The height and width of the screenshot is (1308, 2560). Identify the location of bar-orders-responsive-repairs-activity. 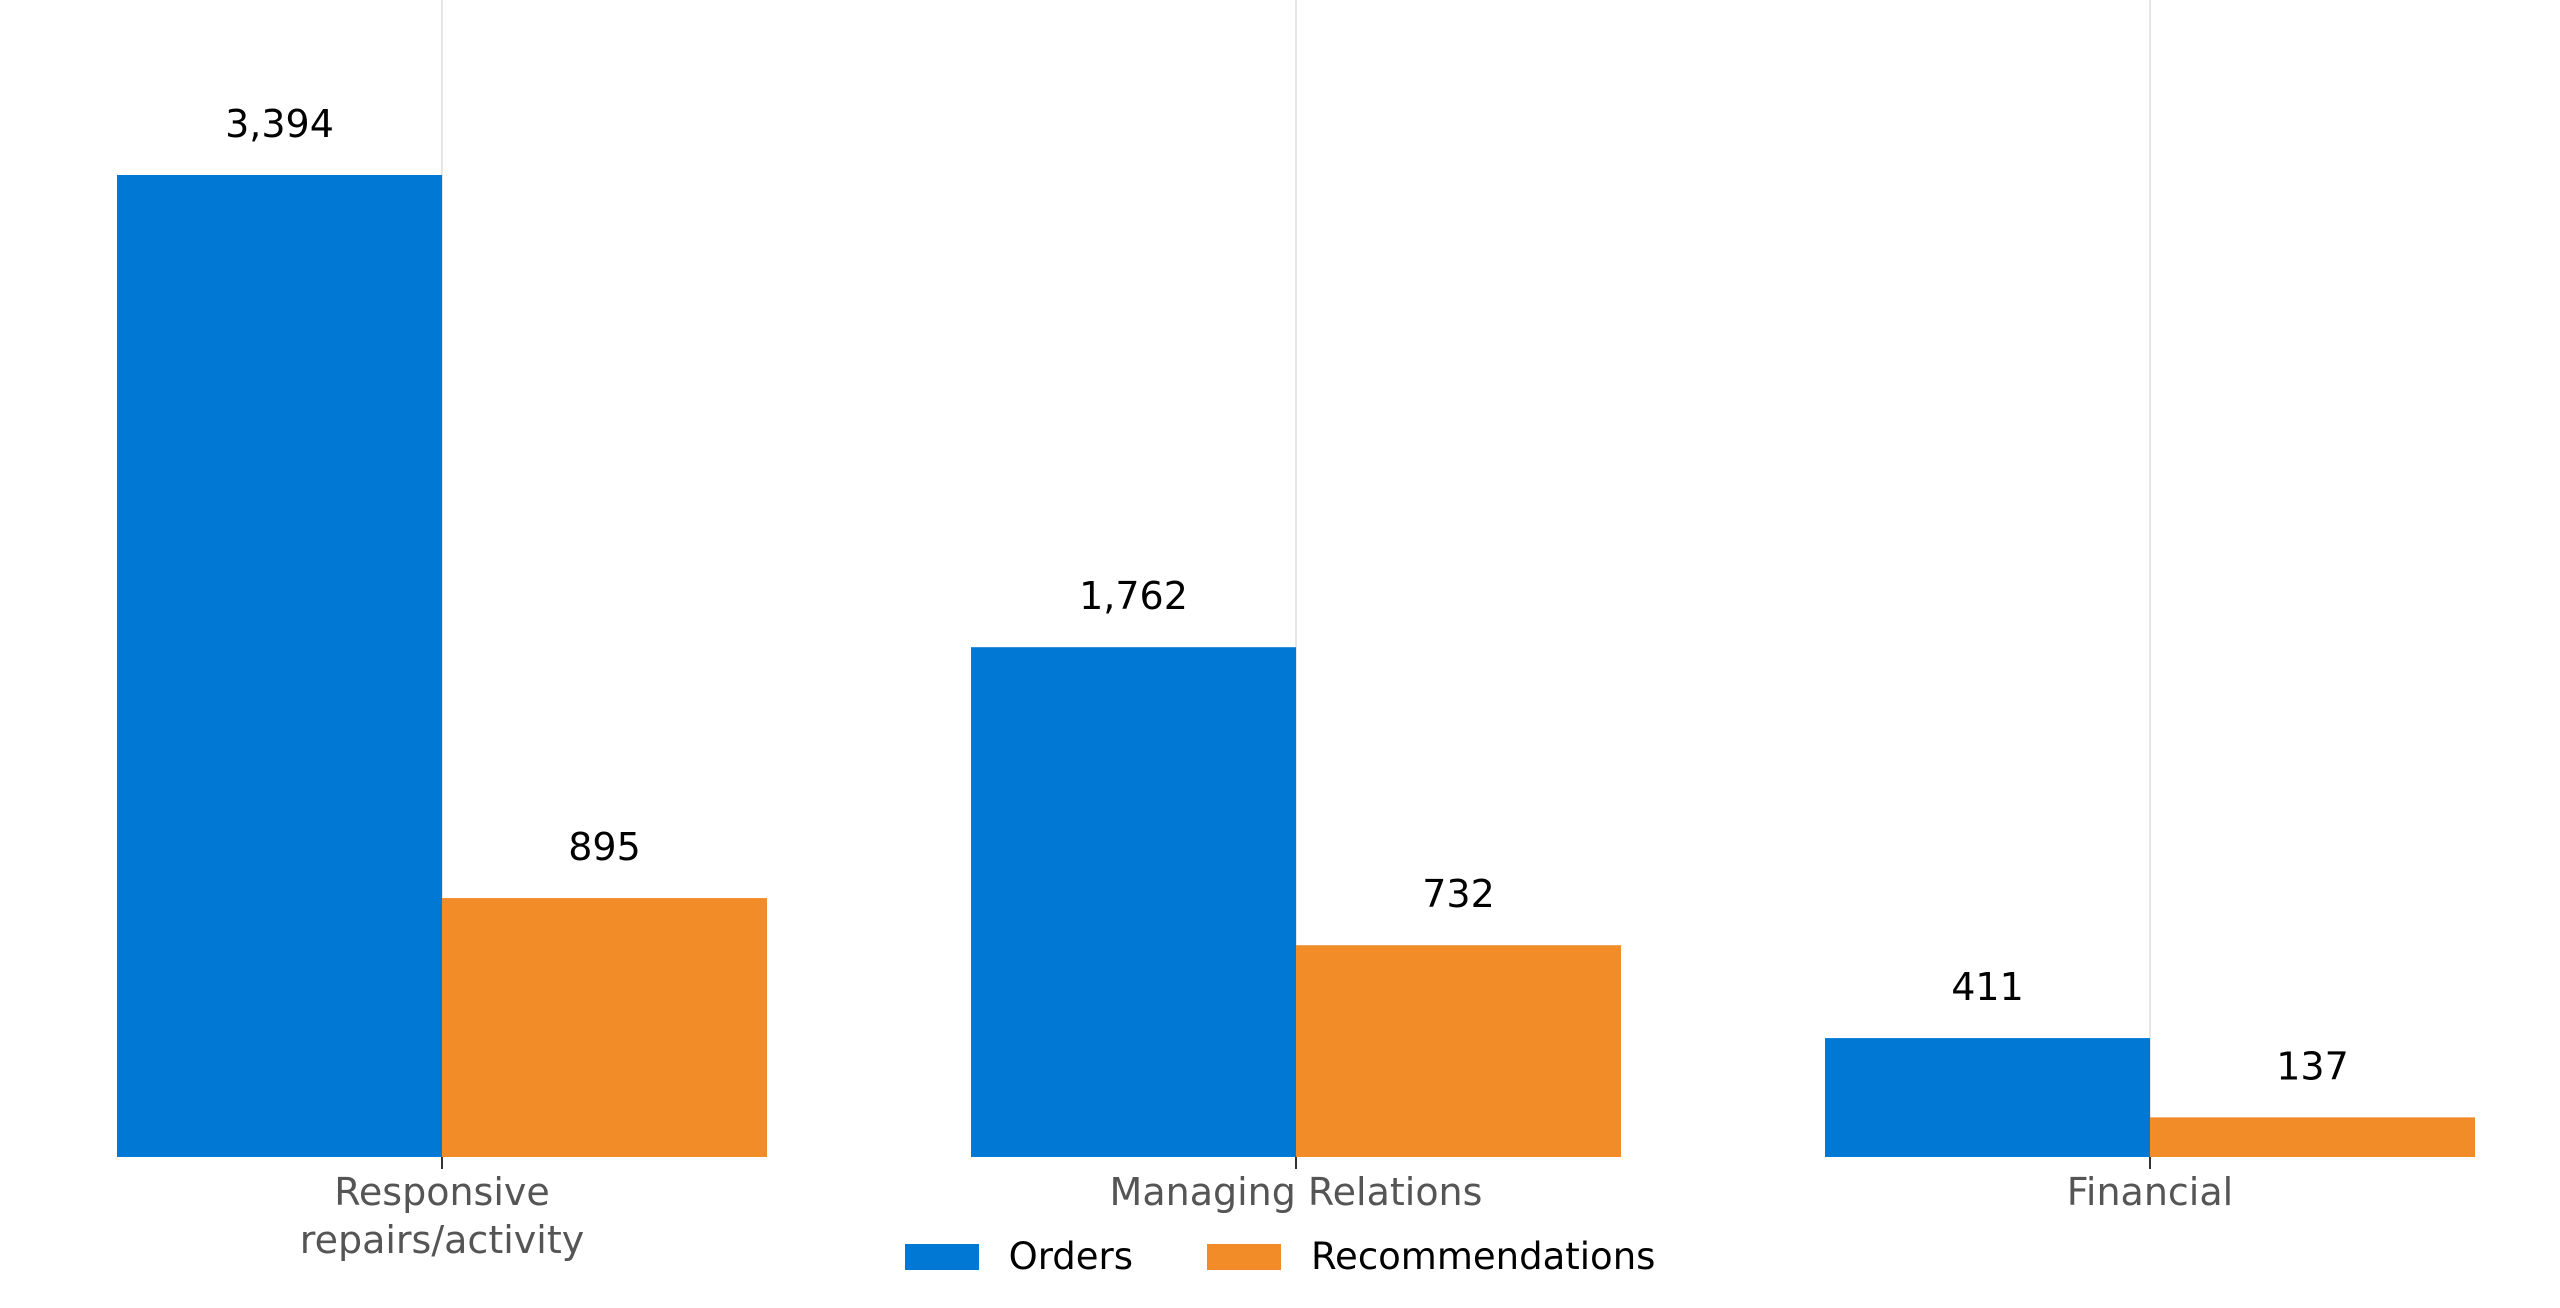
(279, 666).